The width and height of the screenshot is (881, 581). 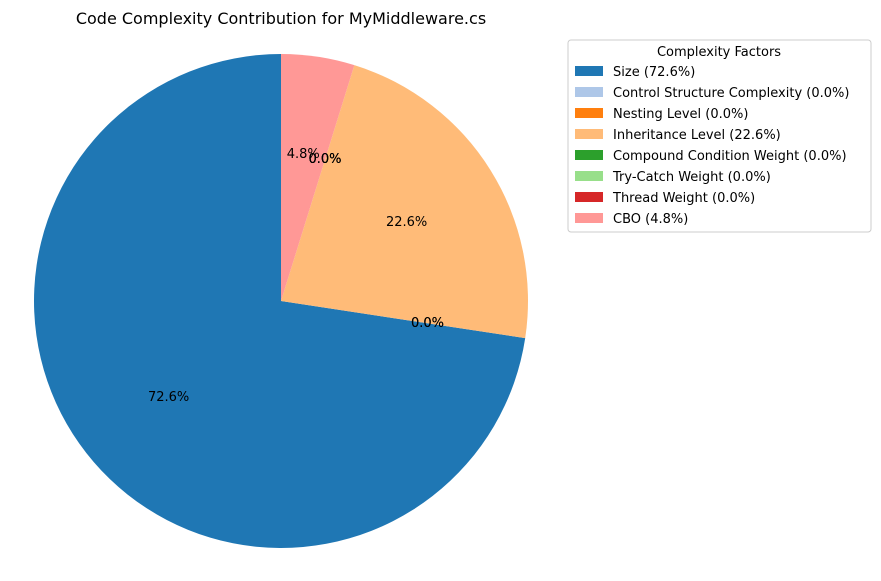 I want to click on legend-swatch-thread-weight, so click(x=589, y=197).